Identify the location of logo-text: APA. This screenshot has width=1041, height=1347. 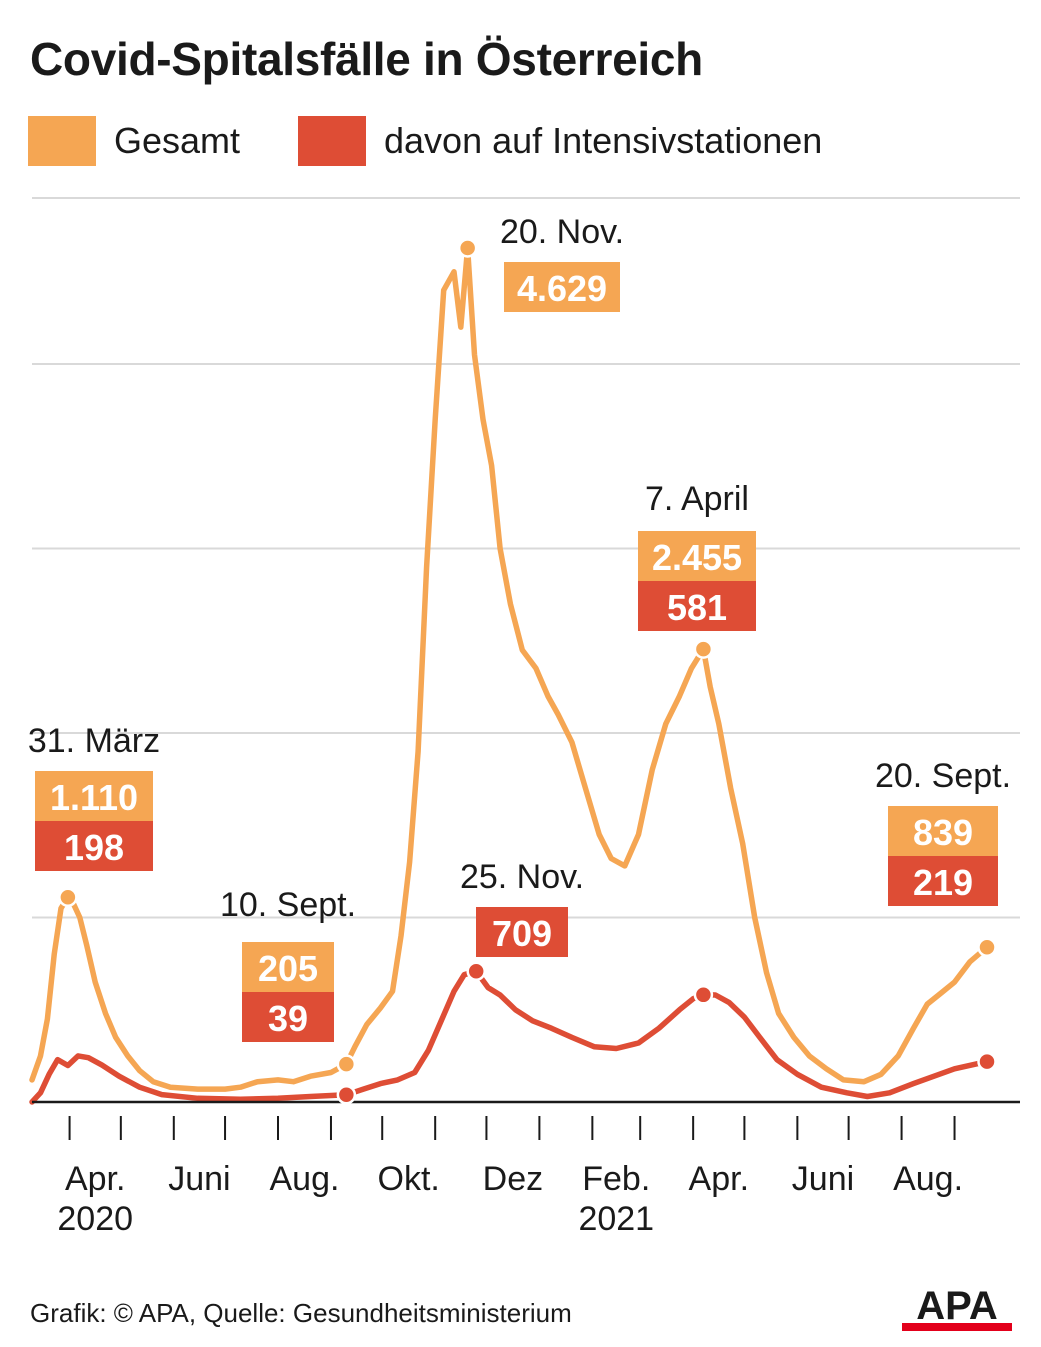
(956, 1306).